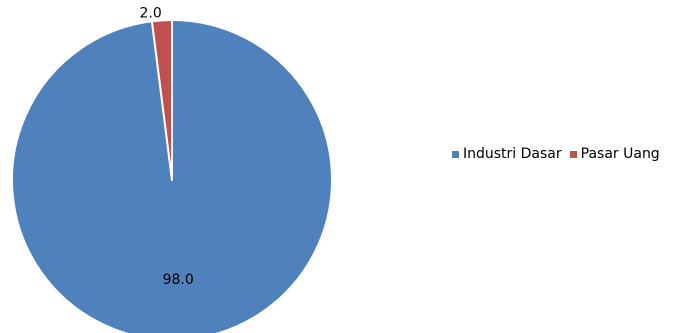 This screenshot has height=333, width=693. Describe the element at coordinates (455, 154) in the screenshot. I see `legend-swatch-industri-dasar` at that location.